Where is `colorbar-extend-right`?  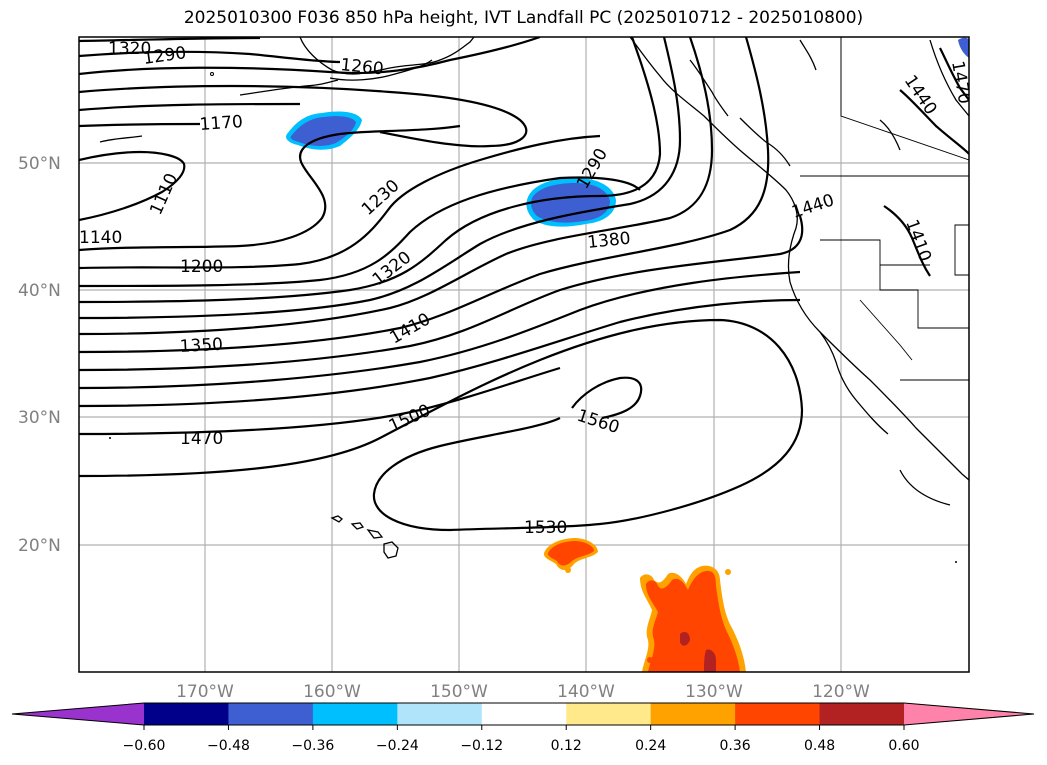
colorbar-extend-right is located at coordinates (969, 714).